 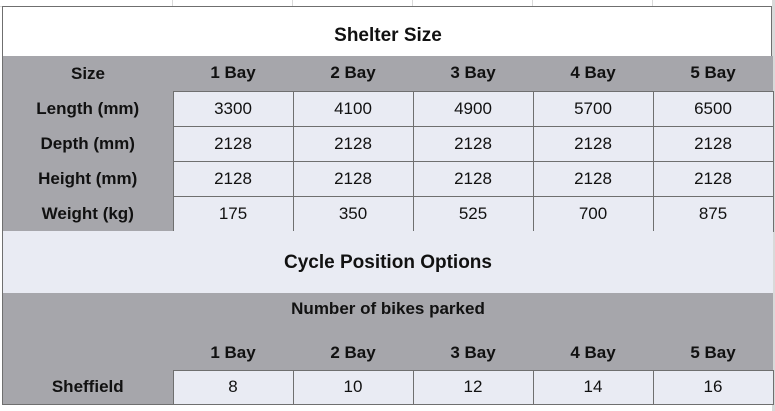 What do you see at coordinates (88, 73) in the screenshot?
I see `header-cell: Size` at bounding box center [88, 73].